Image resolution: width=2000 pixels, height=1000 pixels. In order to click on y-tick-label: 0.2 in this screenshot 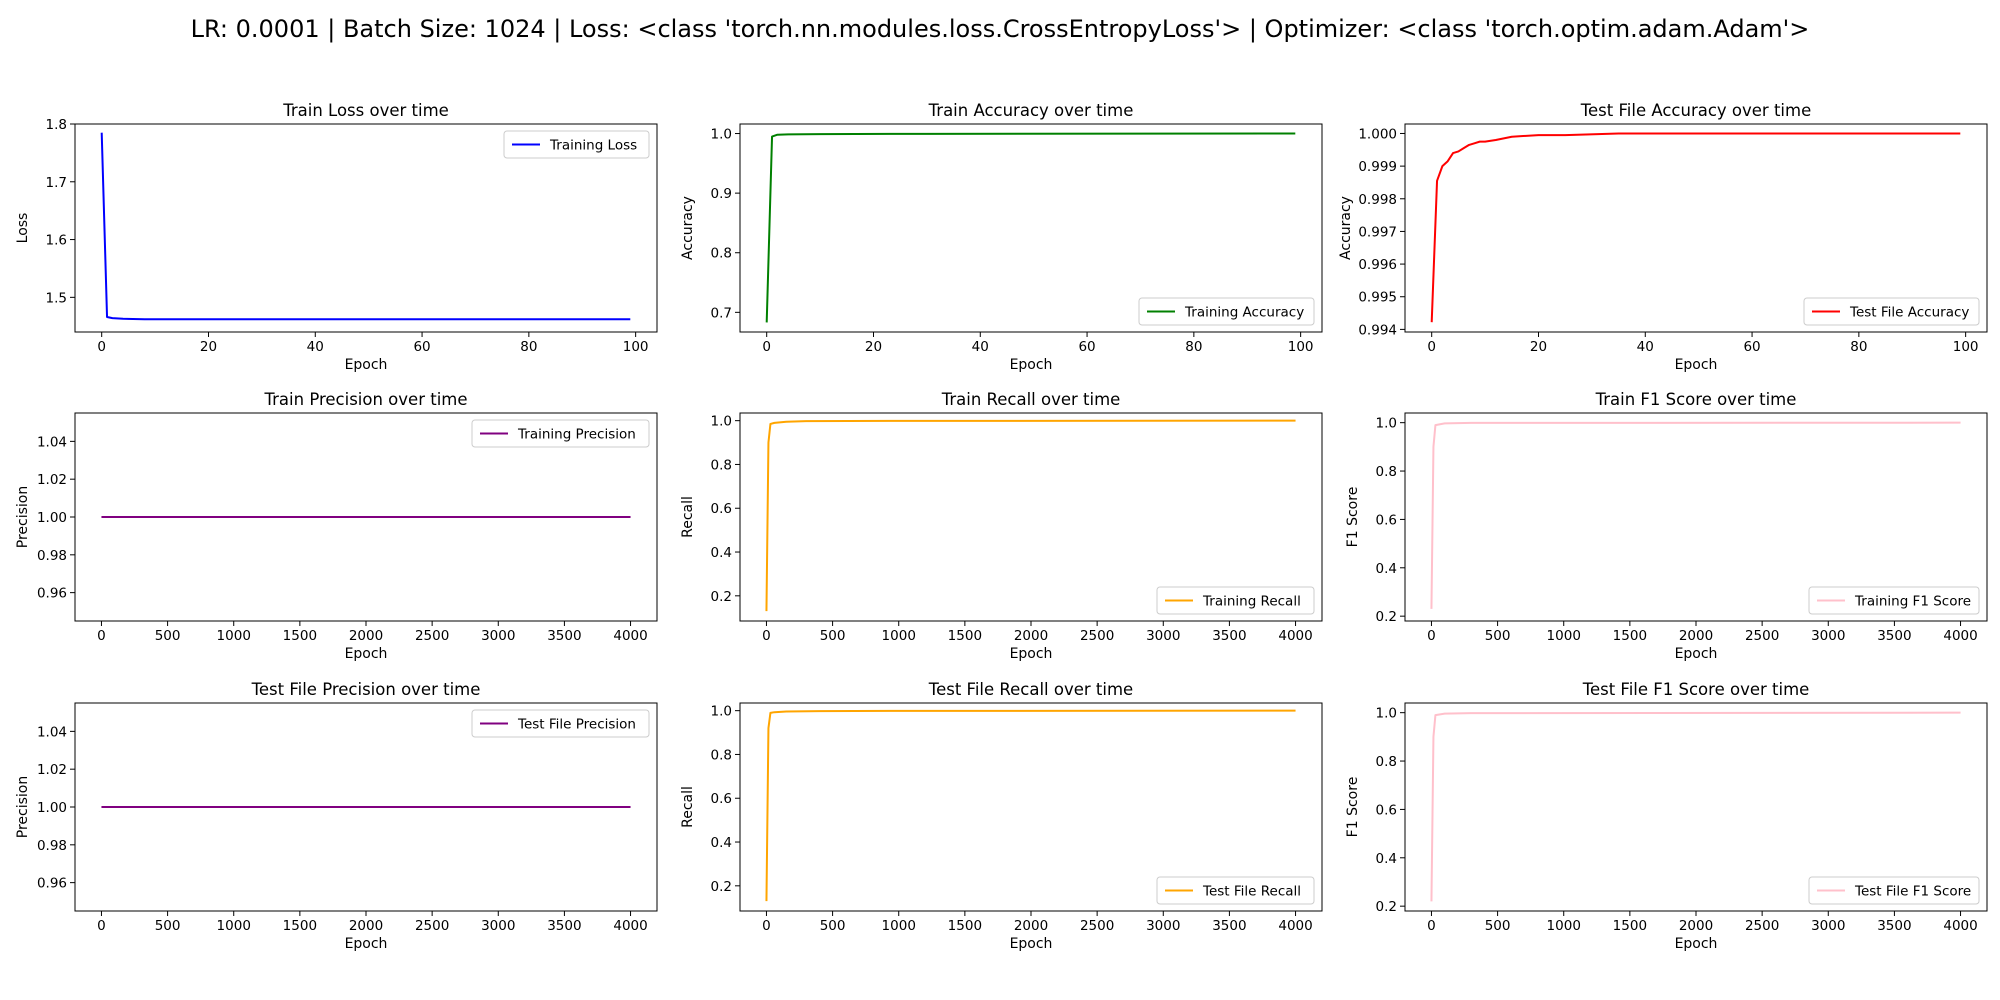, I will do `click(721, 597)`.